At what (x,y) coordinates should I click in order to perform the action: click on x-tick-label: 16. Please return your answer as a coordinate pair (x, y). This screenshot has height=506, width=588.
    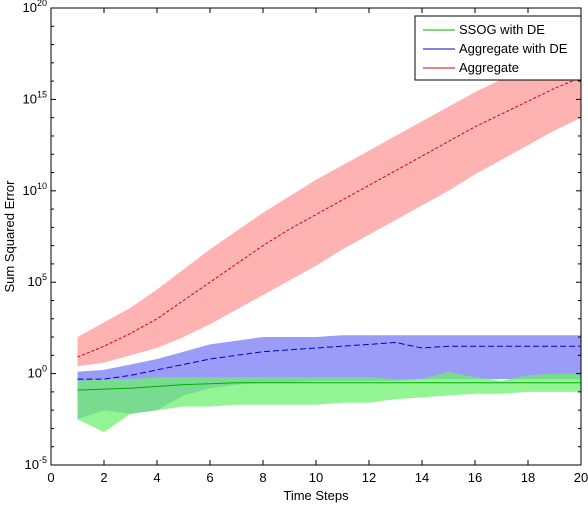
    Looking at the image, I should click on (475, 477).